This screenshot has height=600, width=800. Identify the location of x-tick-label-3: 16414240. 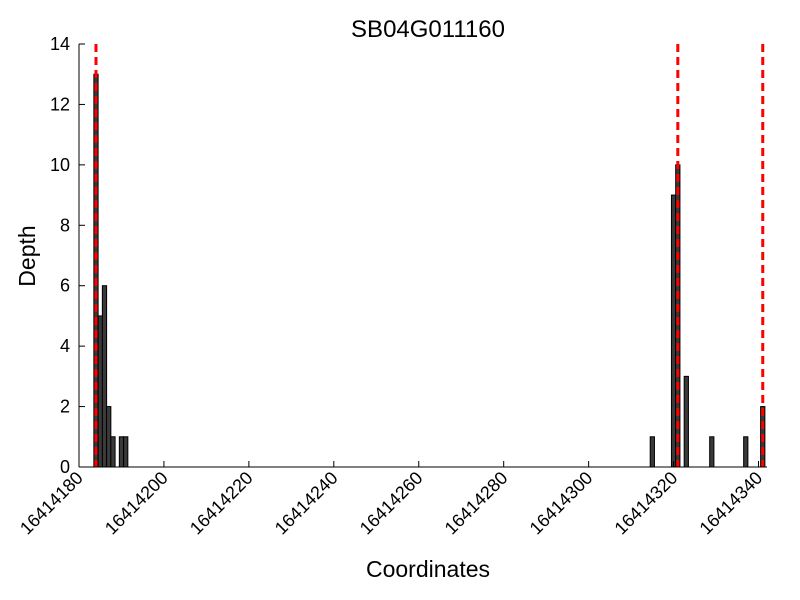
(306, 503).